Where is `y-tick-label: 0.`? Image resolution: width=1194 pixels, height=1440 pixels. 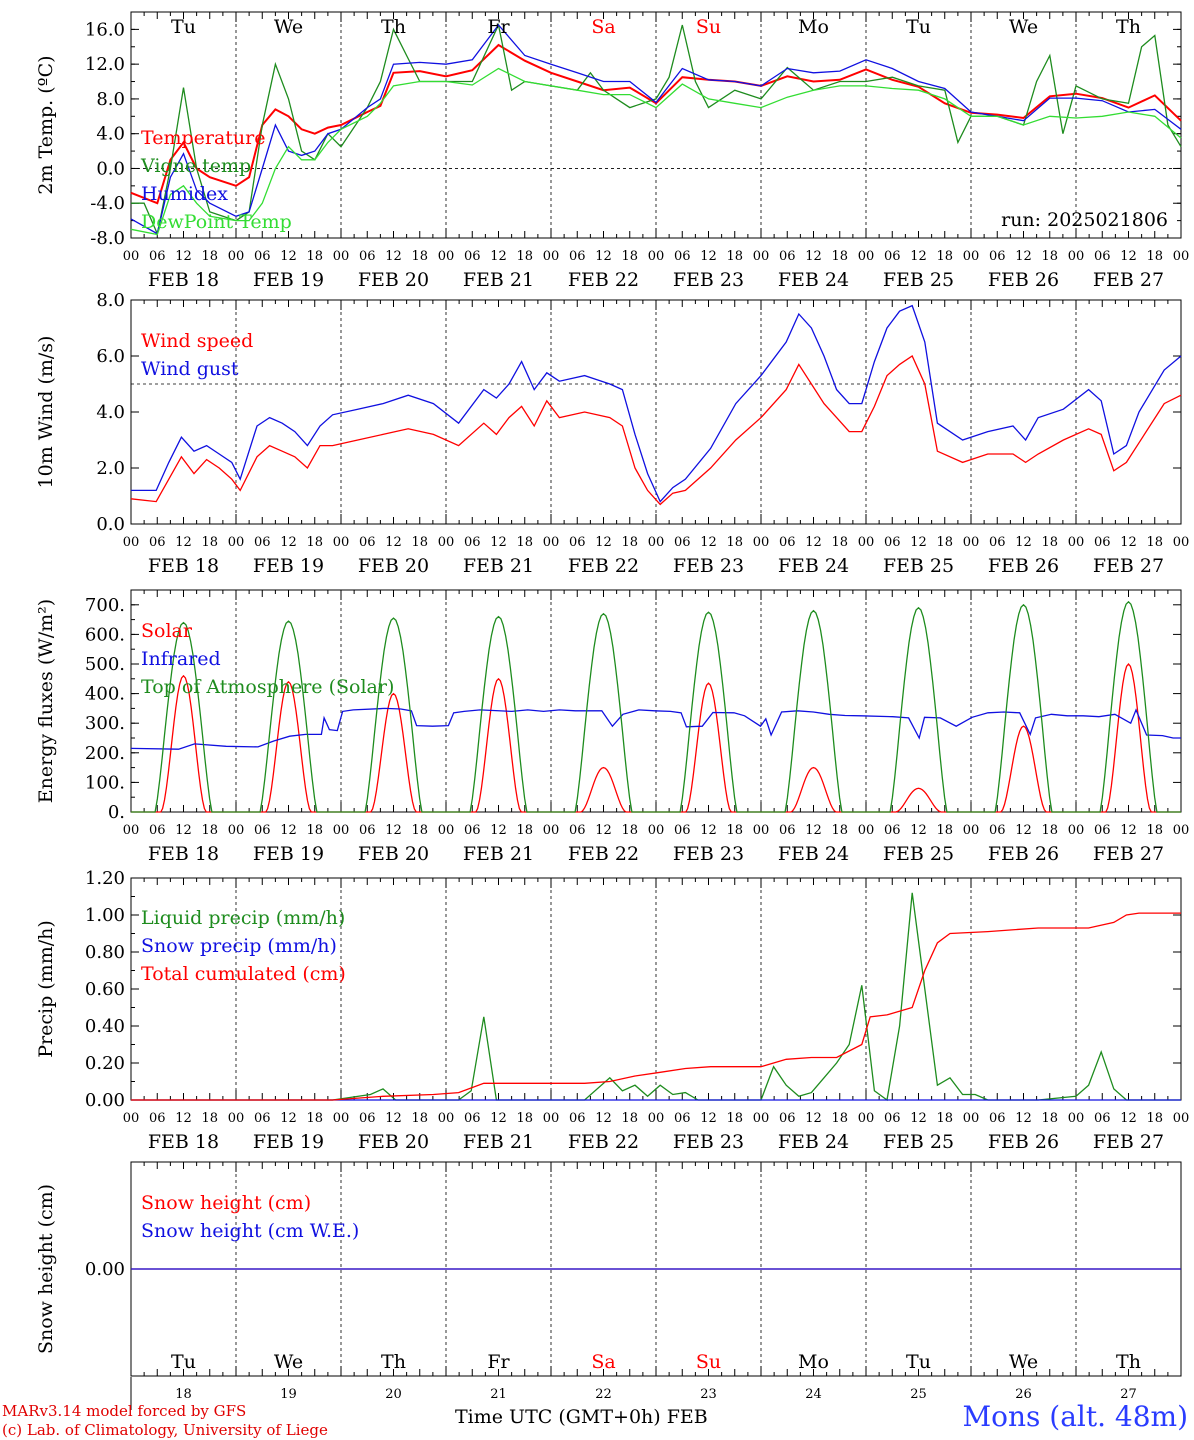 y-tick-label: 0. is located at coordinates (116, 812).